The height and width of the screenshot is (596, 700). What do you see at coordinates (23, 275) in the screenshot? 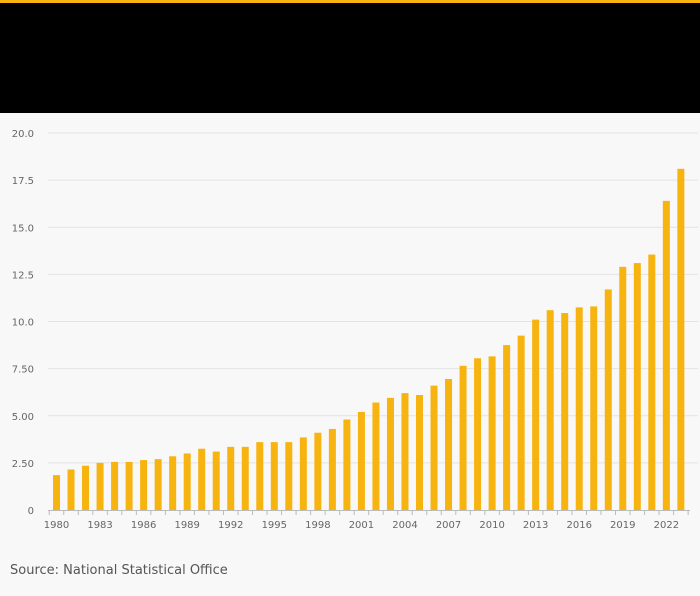
I see `y-tick-label: 12.5` at bounding box center [23, 275].